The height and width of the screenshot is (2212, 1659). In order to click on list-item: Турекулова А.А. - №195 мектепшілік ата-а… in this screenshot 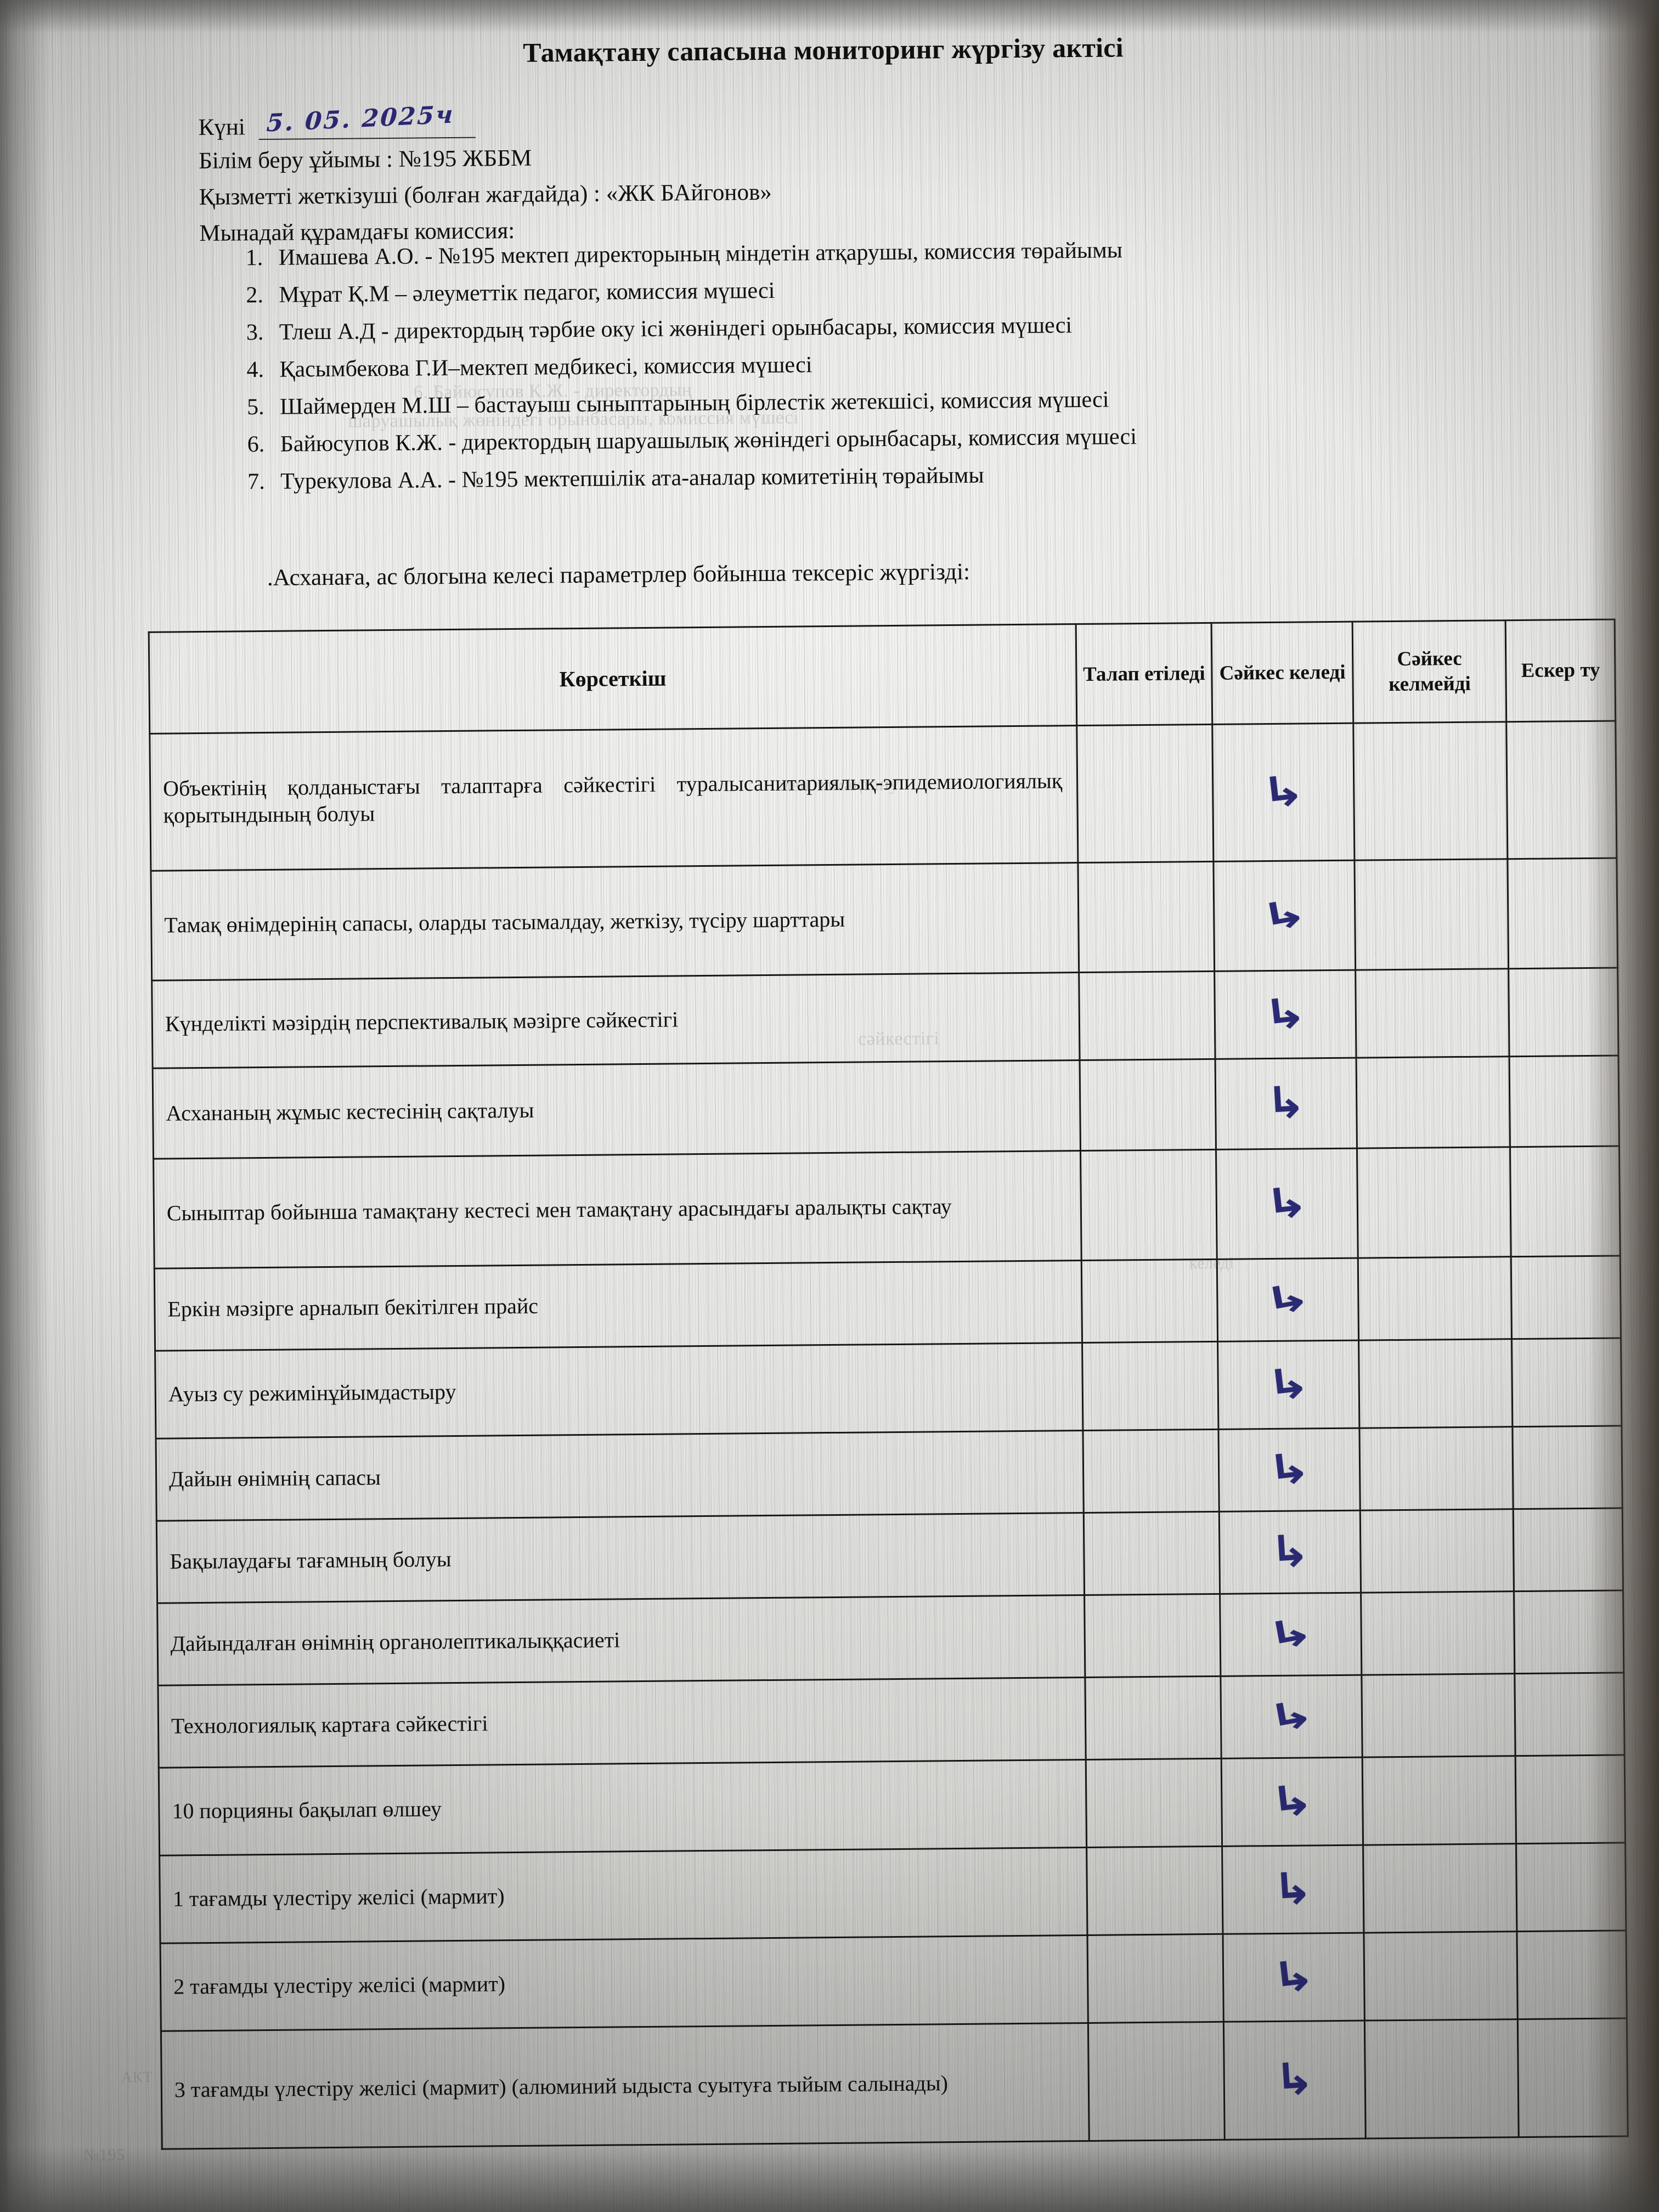, I will do `click(703, 478)`.